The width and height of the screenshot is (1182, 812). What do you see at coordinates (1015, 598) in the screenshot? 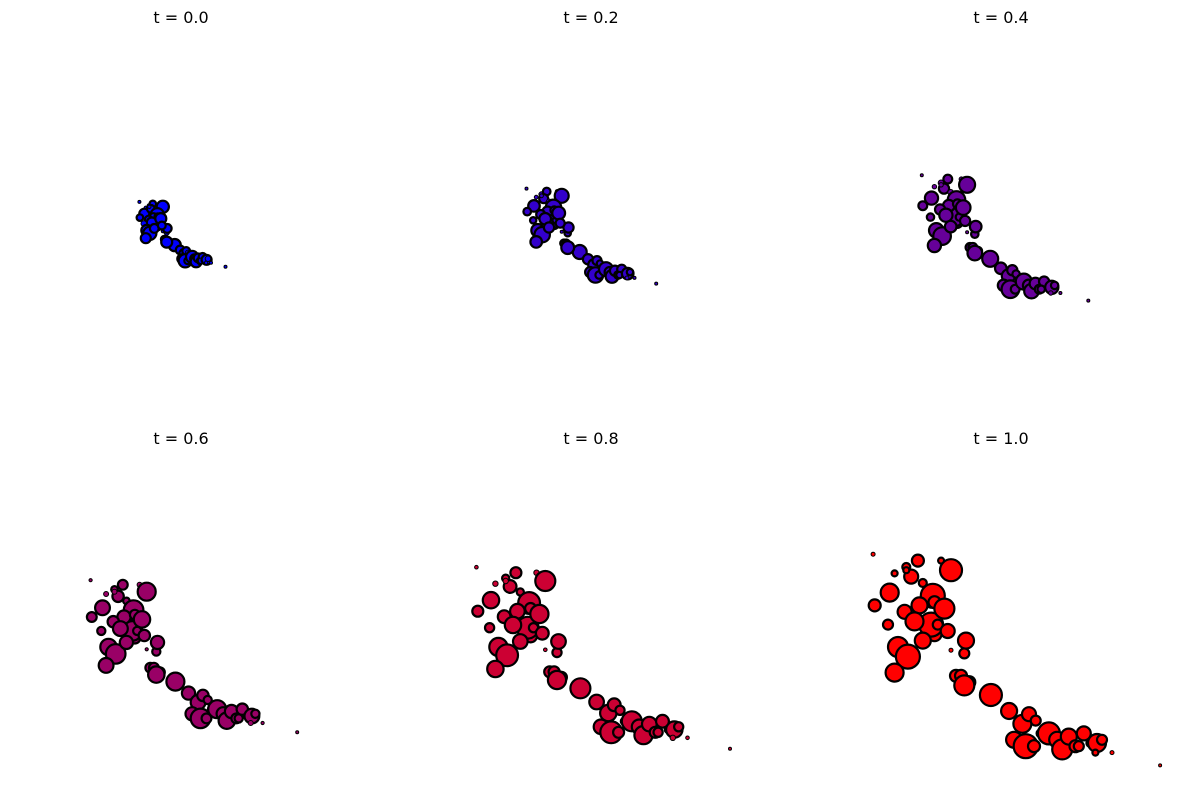
I see `scatter-panel-5: t = 1.0` at bounding box center [1015, 598].